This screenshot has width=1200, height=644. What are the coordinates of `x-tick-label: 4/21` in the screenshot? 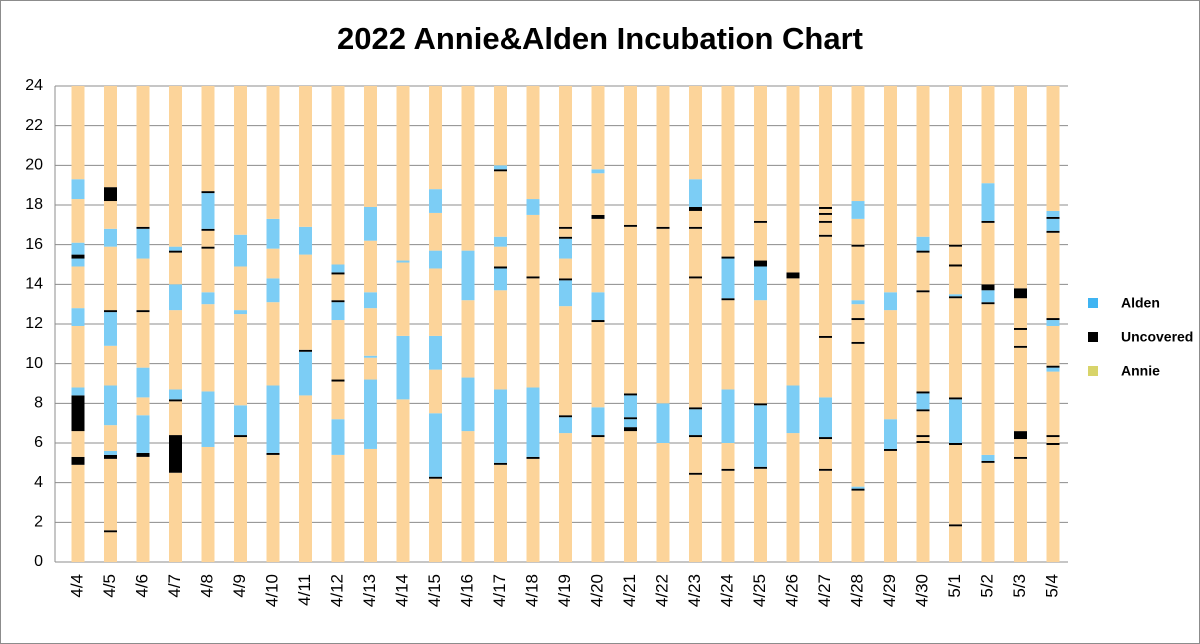 It's located at (629, 590).